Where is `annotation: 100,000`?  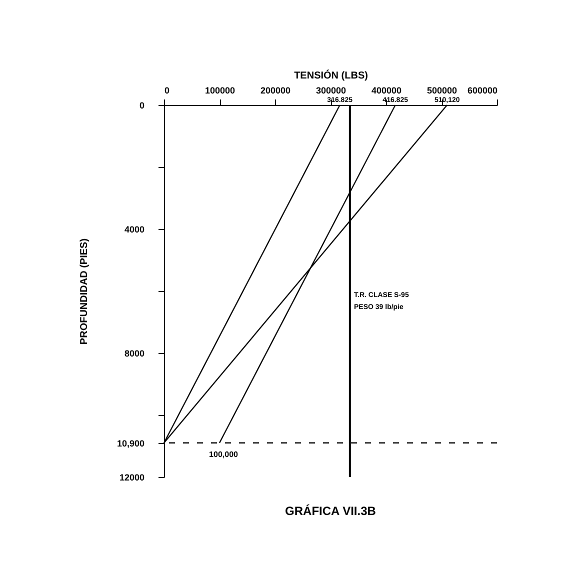
annotation: 100,000 is located at coordinates (224, 454).